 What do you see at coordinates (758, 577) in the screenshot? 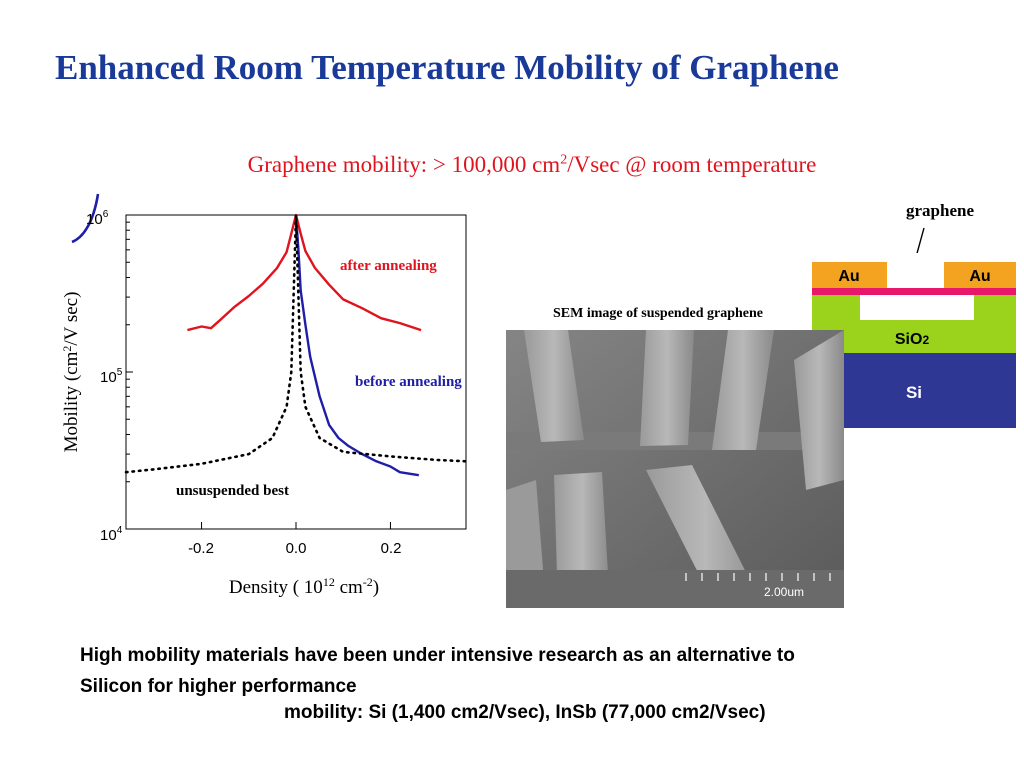
I see `sem-scale-bar` at bounding box center [758, 577].